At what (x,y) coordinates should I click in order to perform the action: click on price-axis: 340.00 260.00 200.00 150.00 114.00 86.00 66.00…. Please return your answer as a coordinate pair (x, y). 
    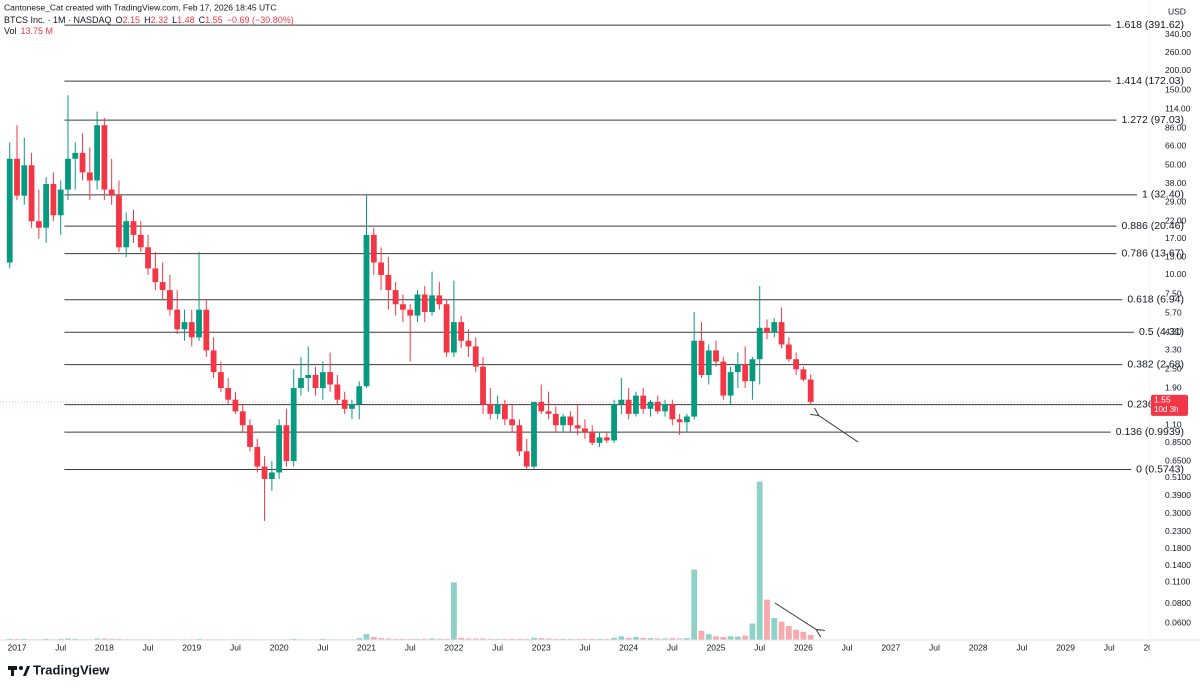
    Looking at the image, I should click on (1178, 328).